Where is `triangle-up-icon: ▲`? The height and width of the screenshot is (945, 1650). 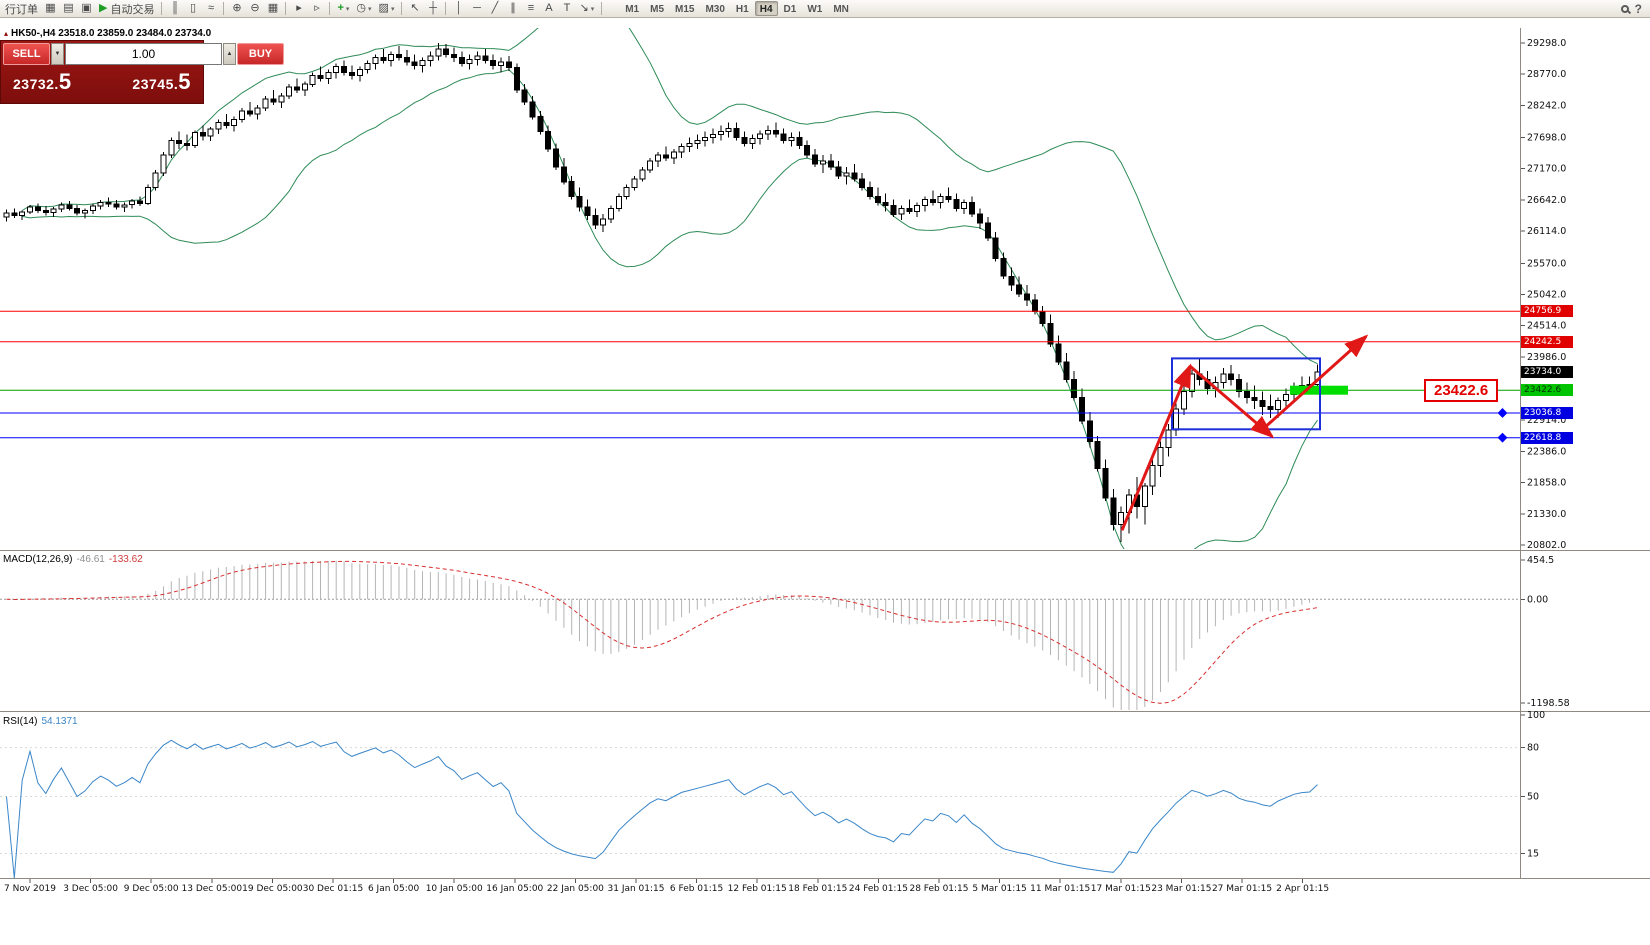 triangle-up-icon: ▲ is located at coordinates (229, 54).